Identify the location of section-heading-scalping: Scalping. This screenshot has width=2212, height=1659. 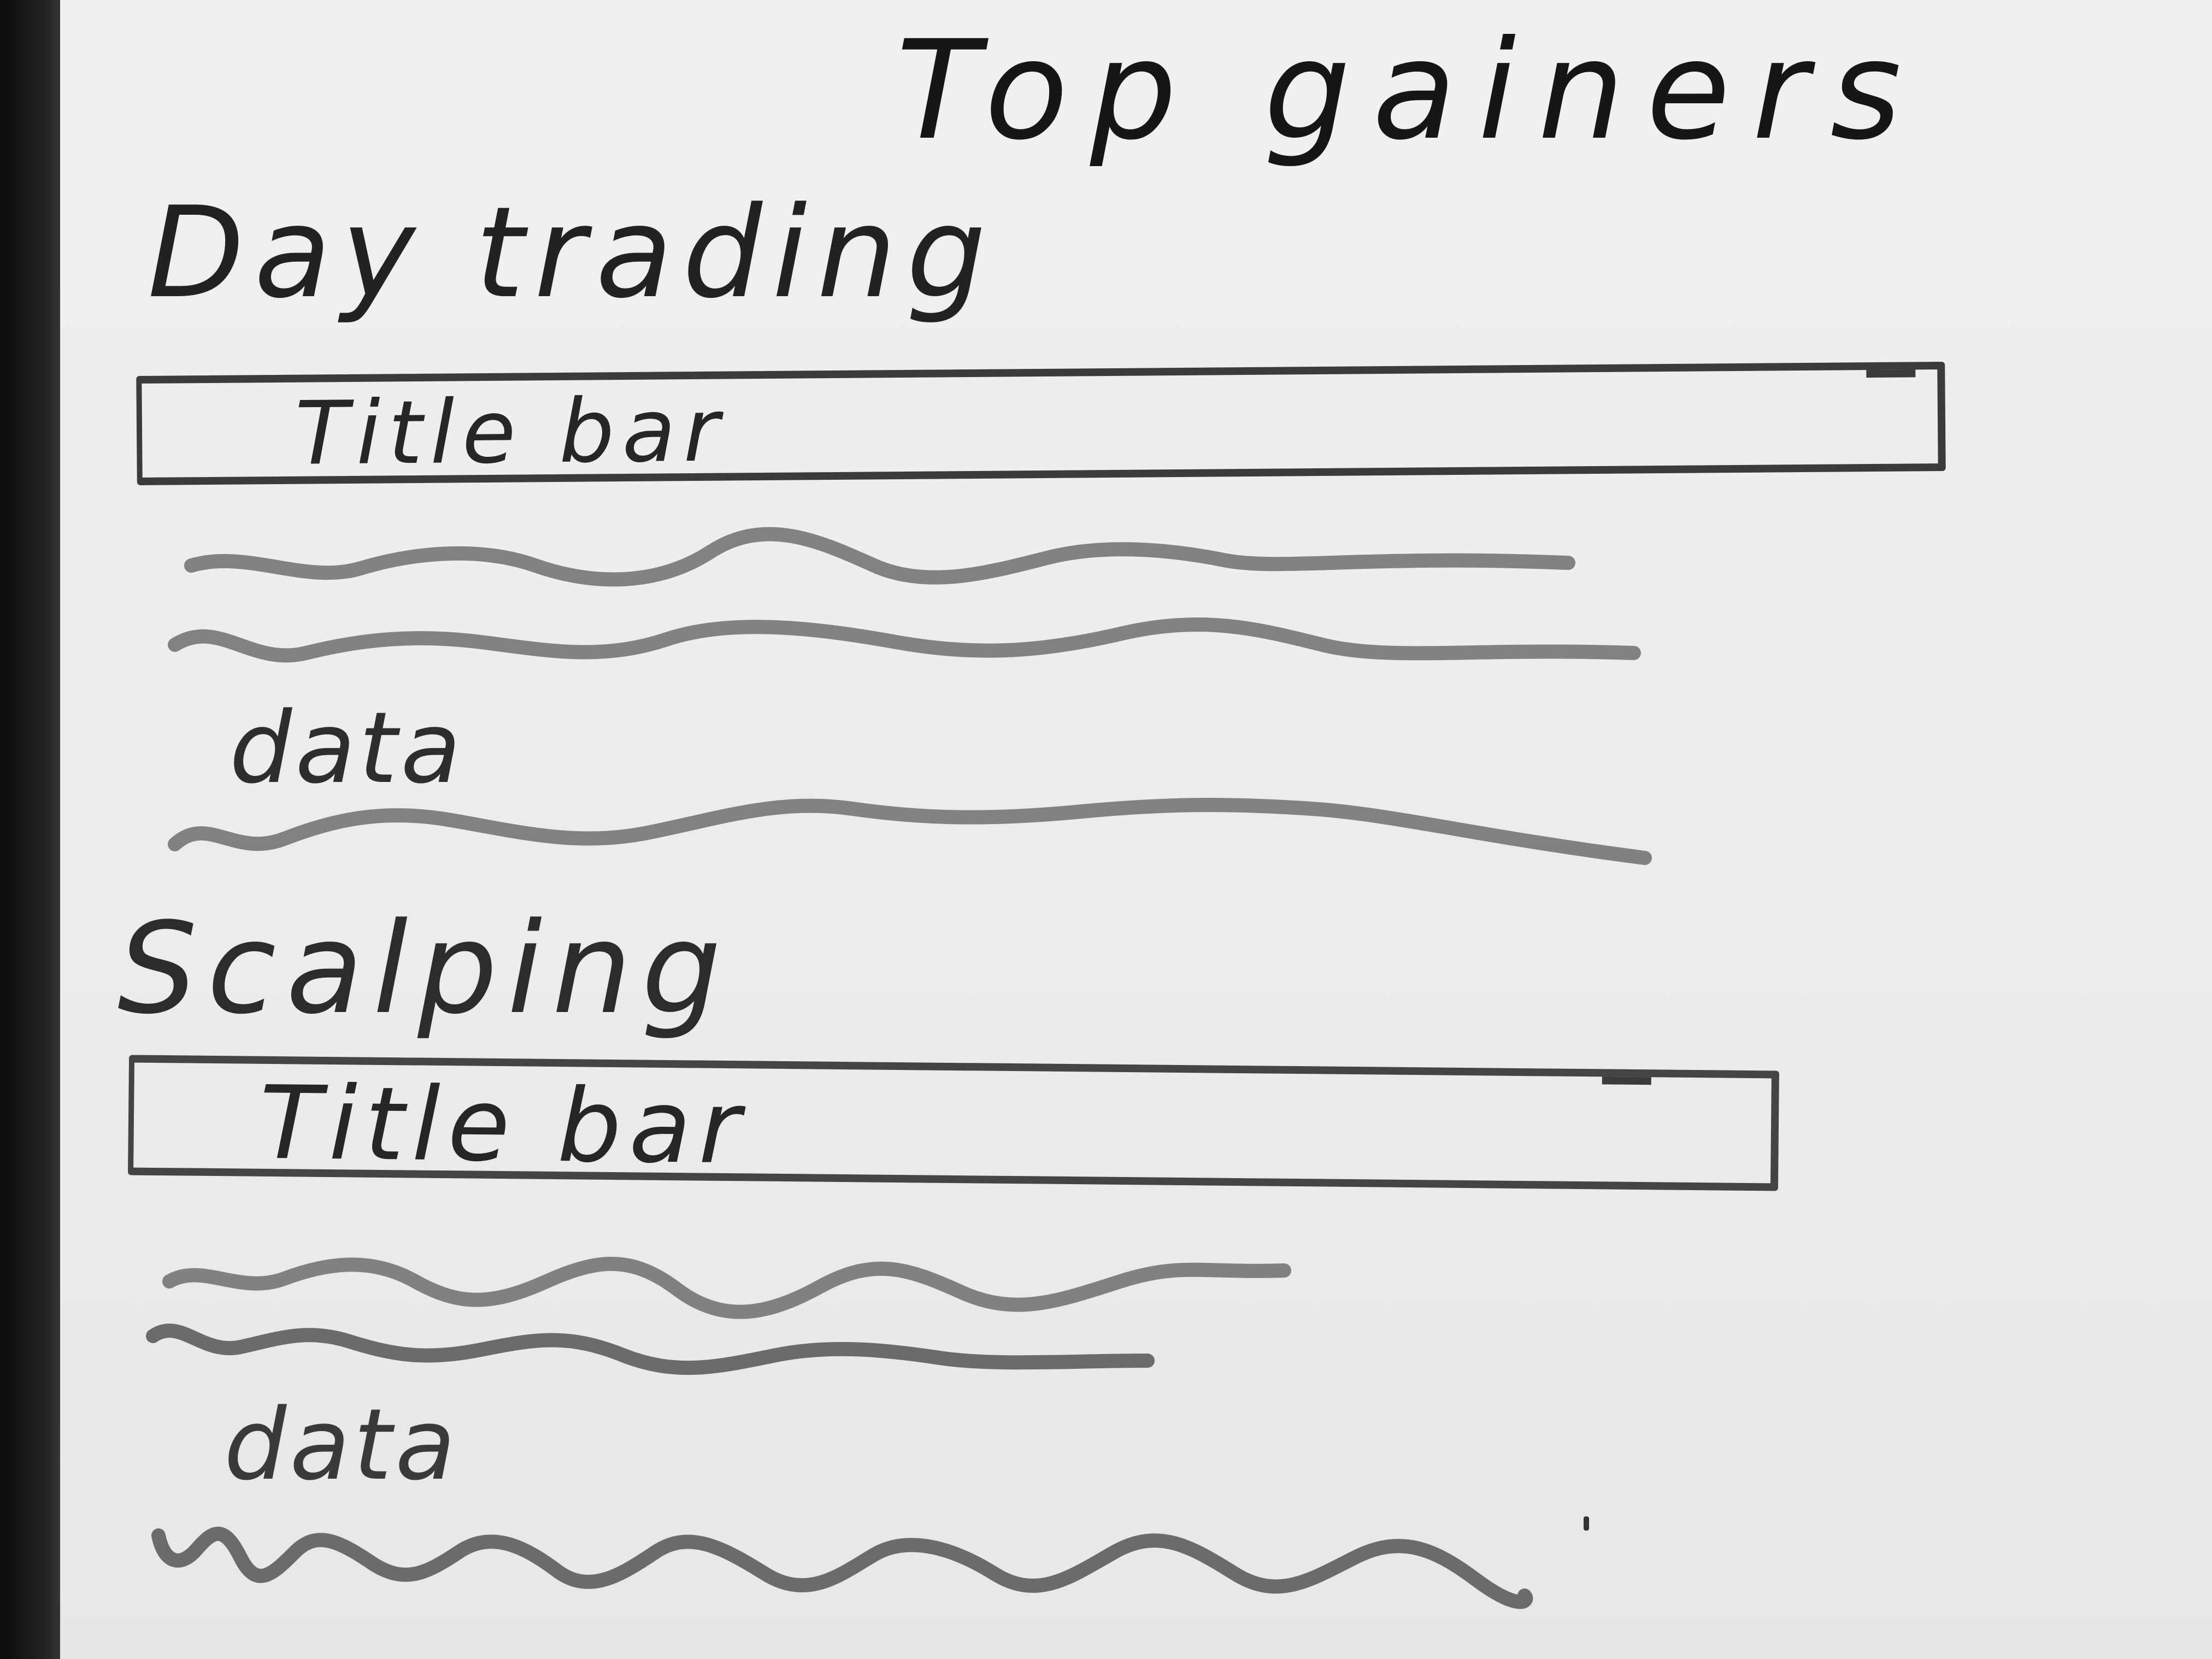
(424, 969).